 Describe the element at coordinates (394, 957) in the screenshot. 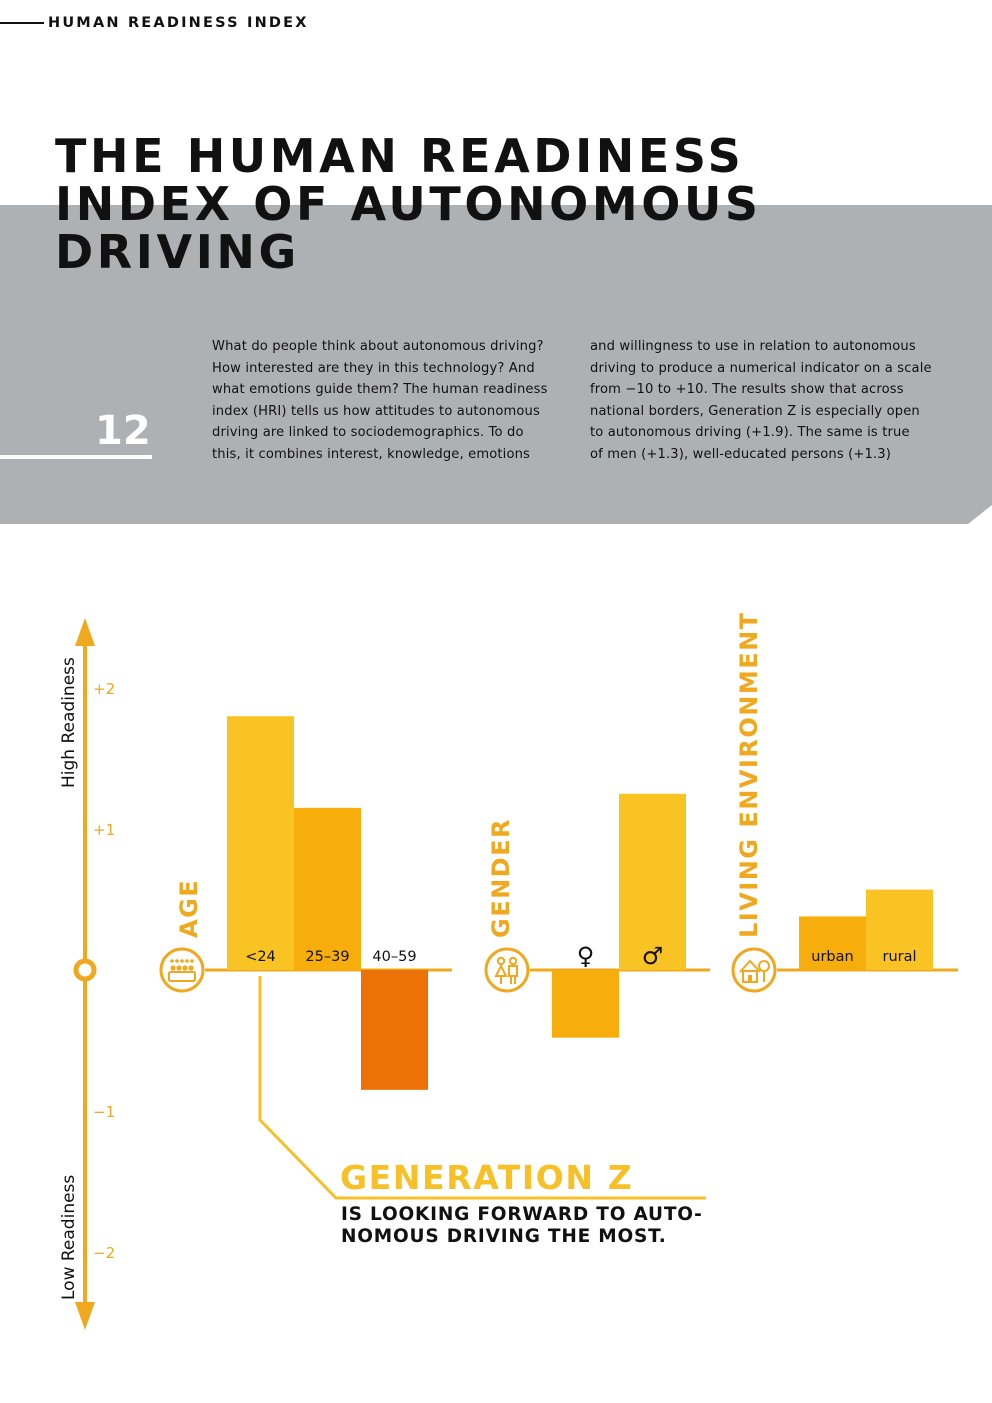

I see `bar-label: 40–59` at that location.